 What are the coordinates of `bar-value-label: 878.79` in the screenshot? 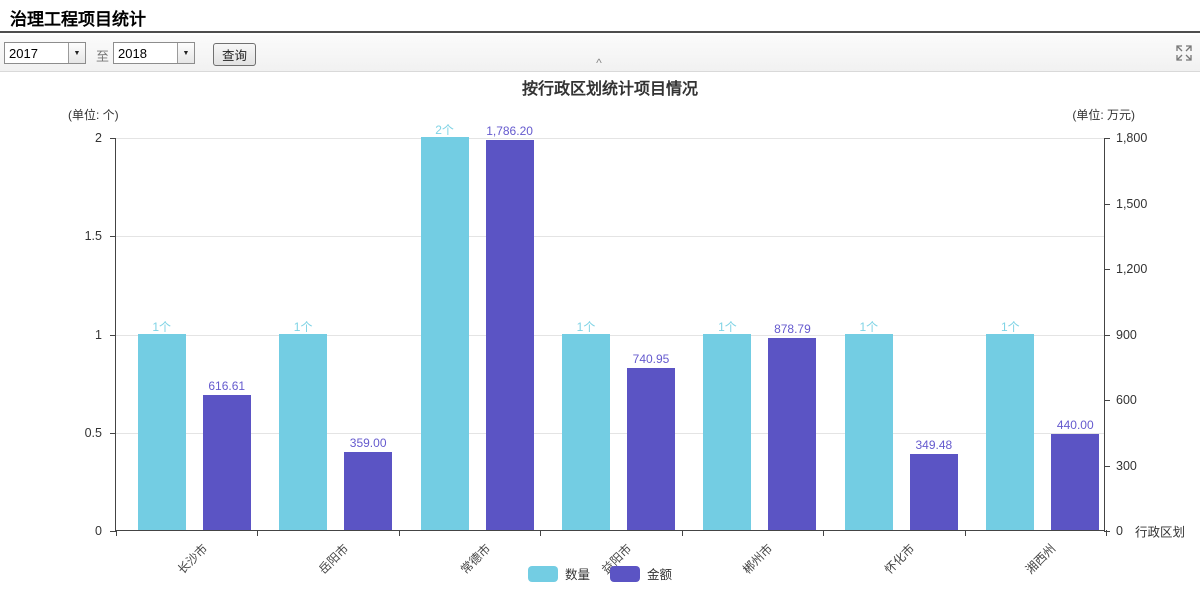 It's located at (792, 329).